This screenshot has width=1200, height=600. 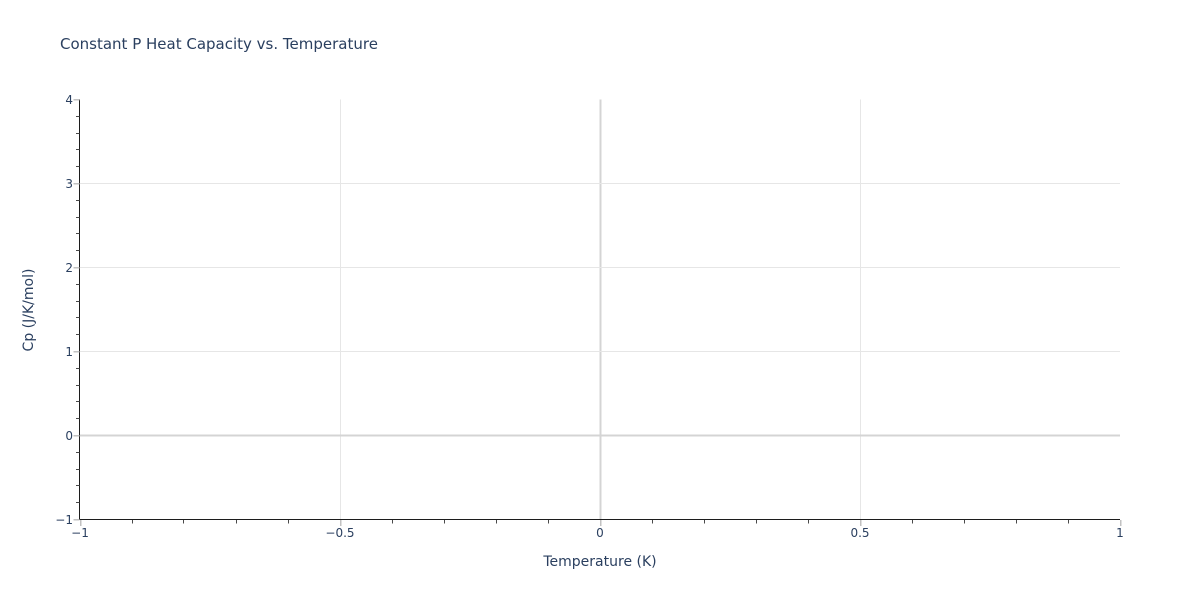 I want to click on chart-title: Constant P Heat Capacity vs. Temperature, so click(x=219, y=44).